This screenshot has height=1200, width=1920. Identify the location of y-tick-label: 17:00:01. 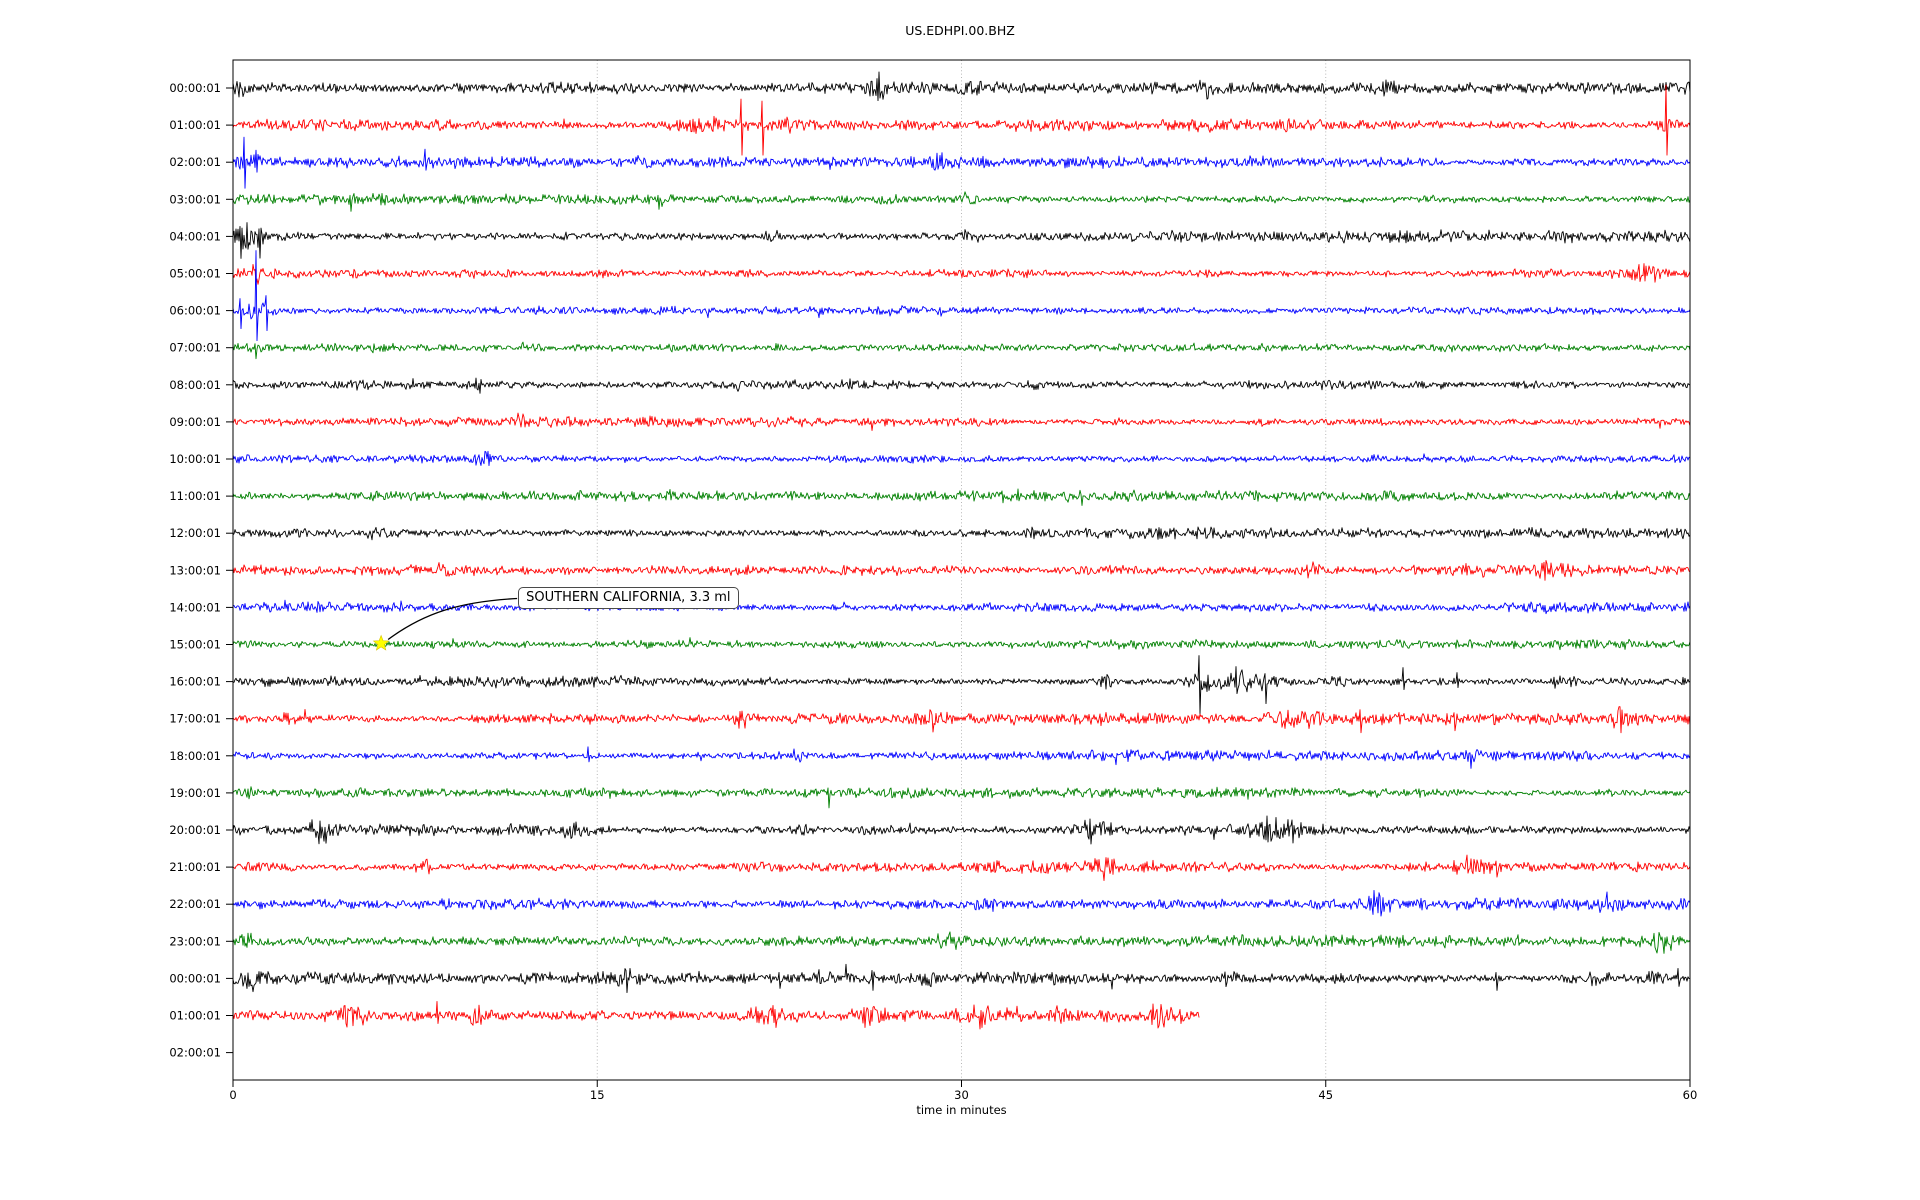
(195, 719).